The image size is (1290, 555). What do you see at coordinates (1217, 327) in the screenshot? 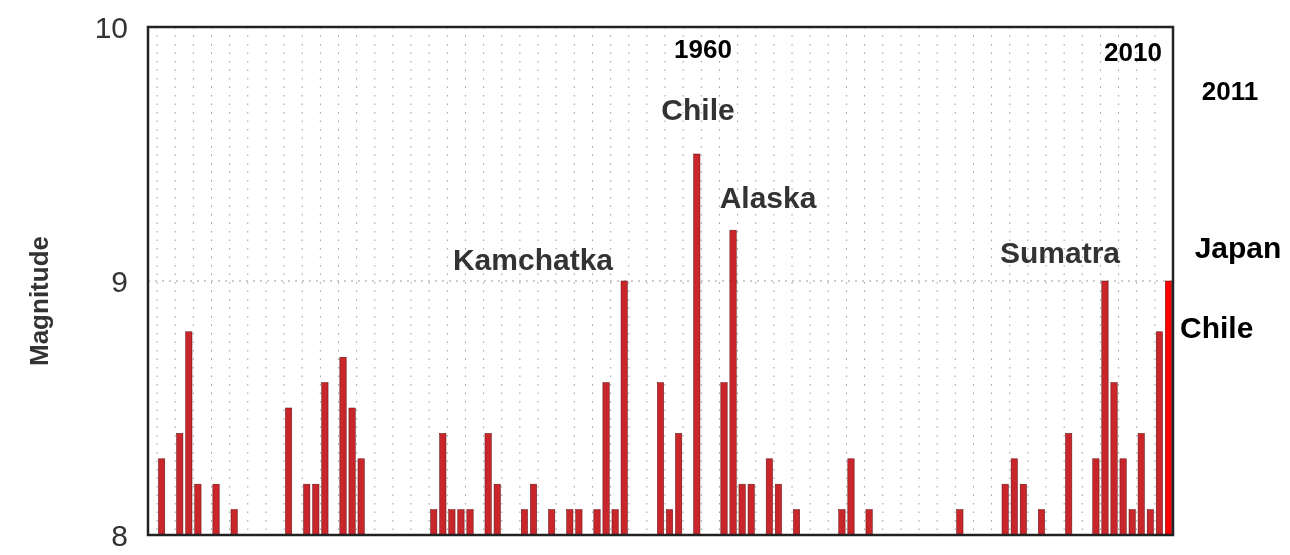
I see `text: Chile` at bounding box center [1217, 327].